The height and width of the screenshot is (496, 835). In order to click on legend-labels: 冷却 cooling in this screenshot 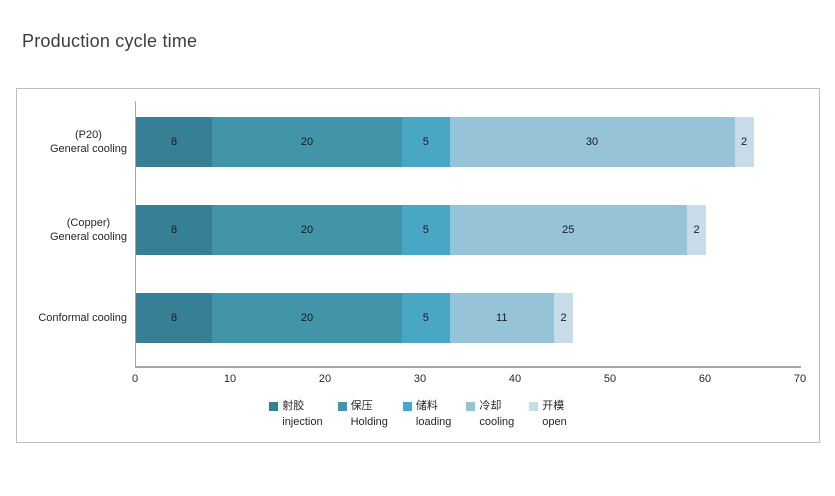, I will do `click(496, 414)`.